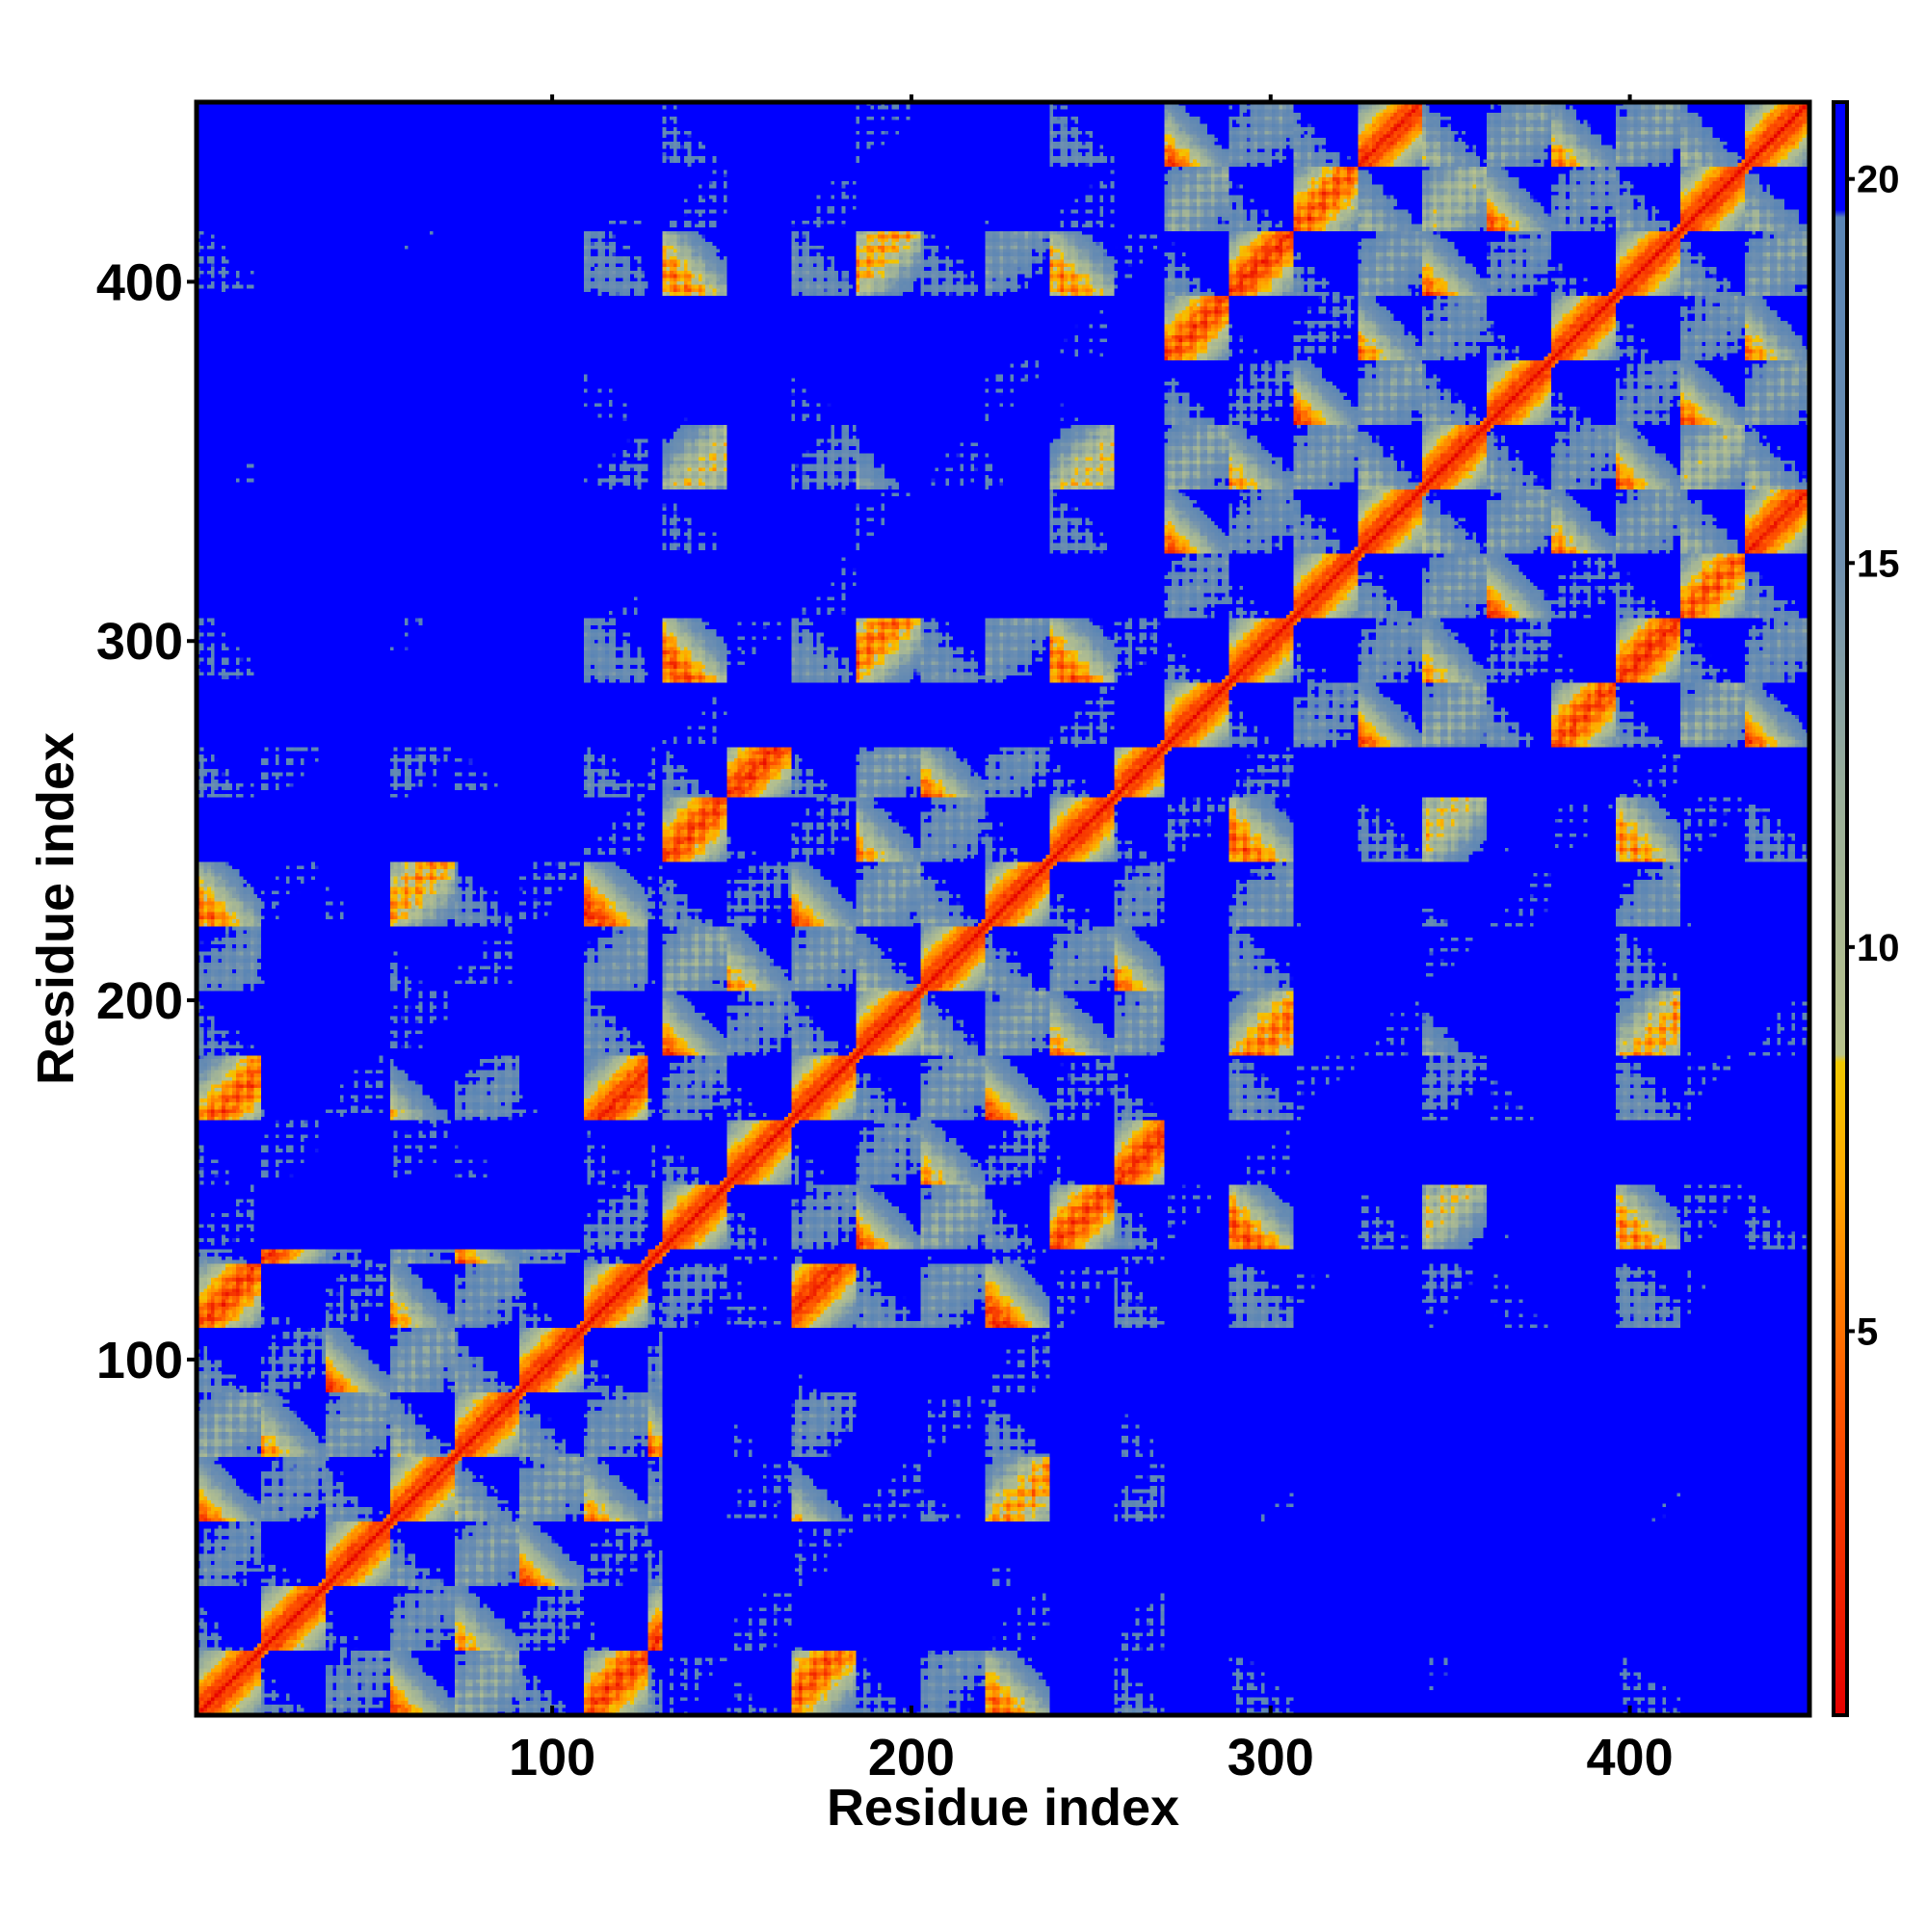  Describe the element at coordinates (1270, 1757) in the screenshot. I see `x-tick-label: 300` at that location.